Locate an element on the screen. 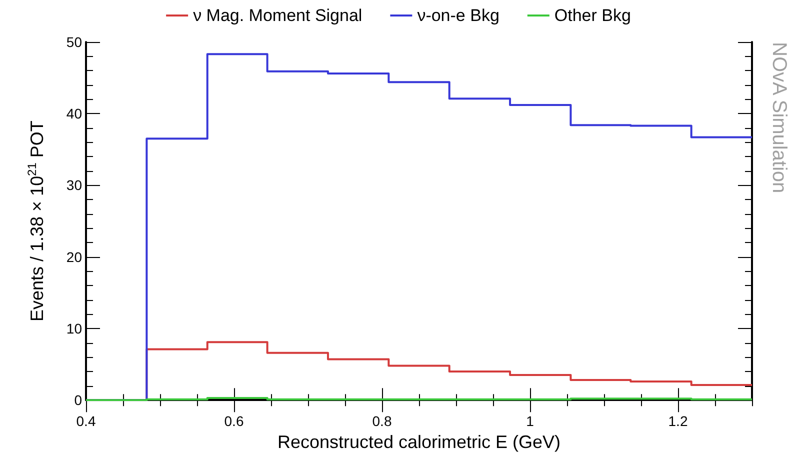 This screenshot has width=797, height=456. y-tick-label: 30 is located at coordinates (74, 185).